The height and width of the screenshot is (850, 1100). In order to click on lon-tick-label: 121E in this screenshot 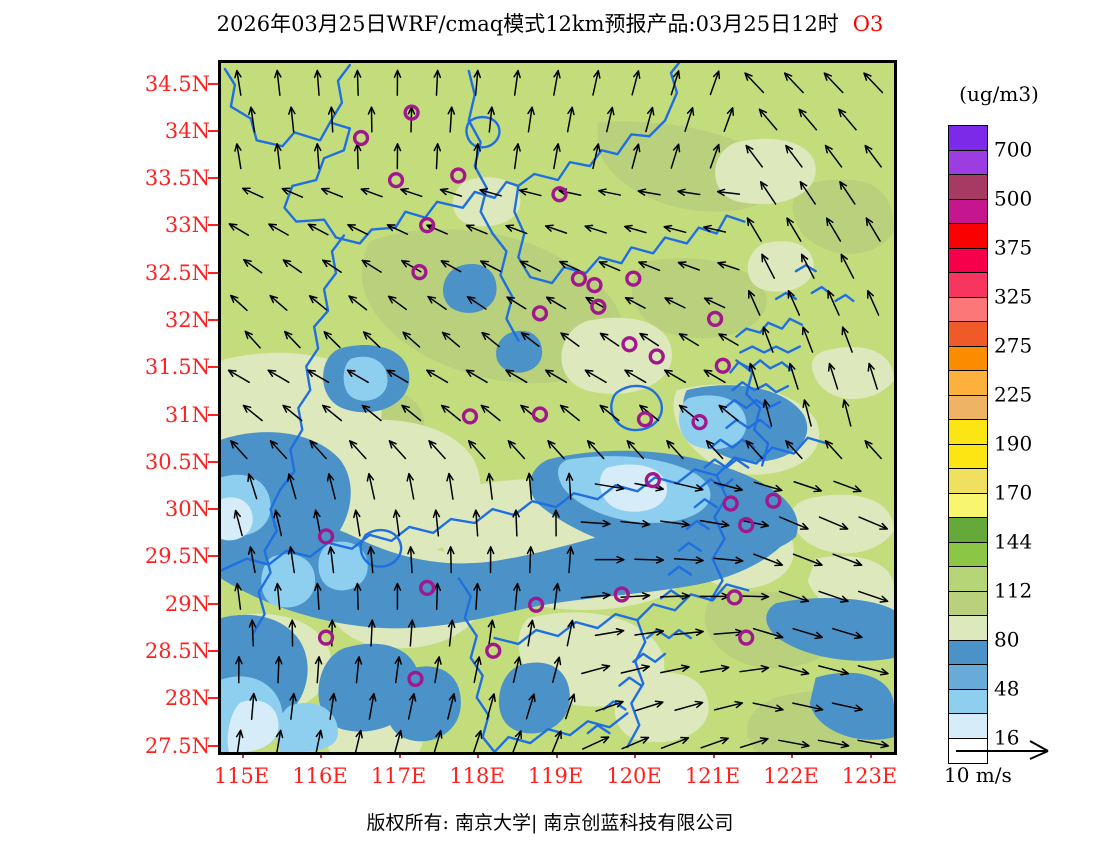, I will do `click(712, 776)`.